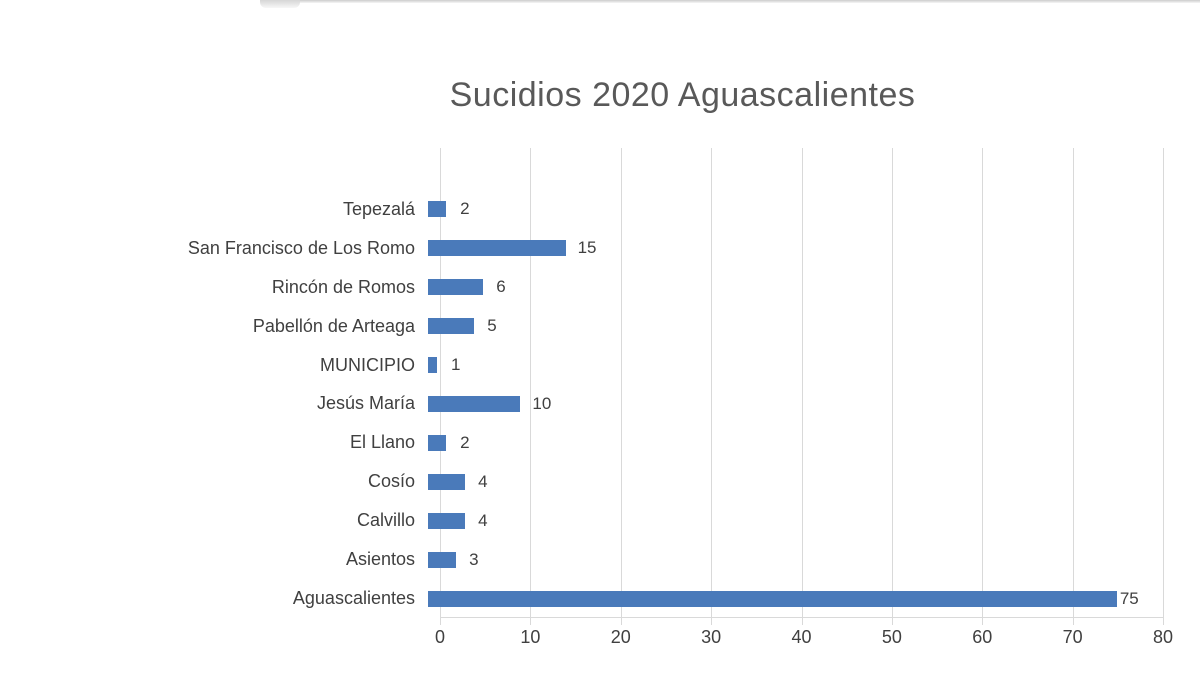  I want to click on x-axis-tick-label: 0, so click(439, 637).